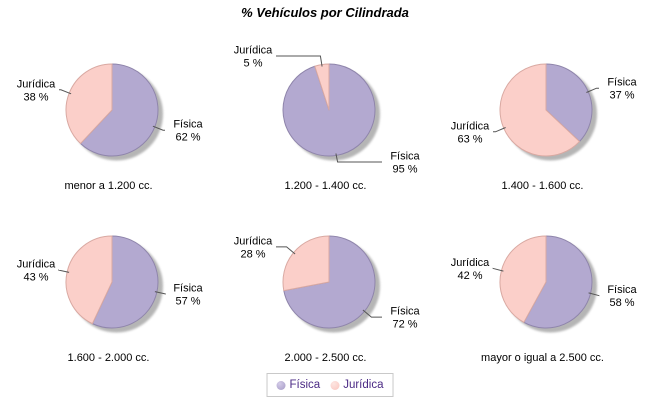 This screenshot has height=400, width=650. Describe the element at coordinates (306, 263) in the screenshot. I see `pie-slice-juridica` at that location.